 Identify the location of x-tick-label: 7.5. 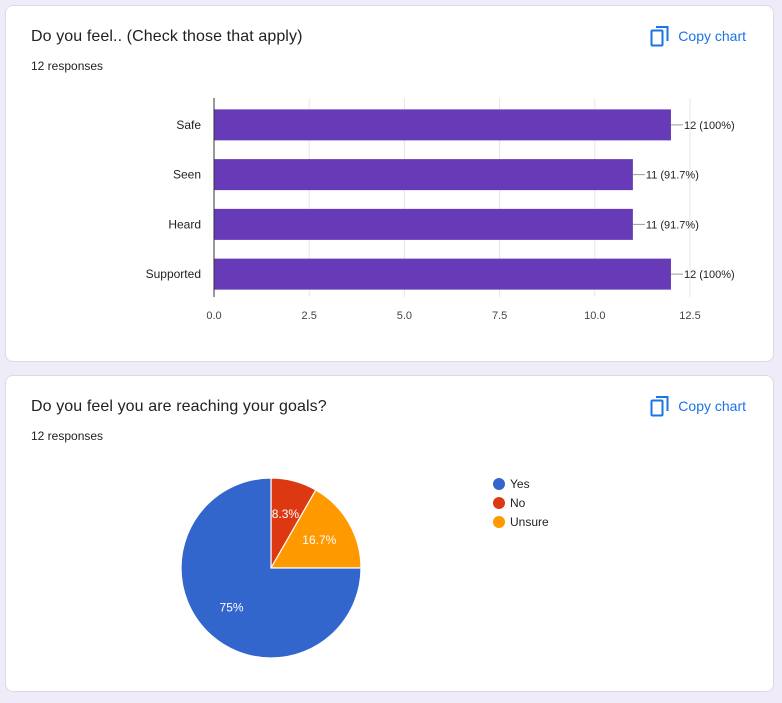
(499, 316).